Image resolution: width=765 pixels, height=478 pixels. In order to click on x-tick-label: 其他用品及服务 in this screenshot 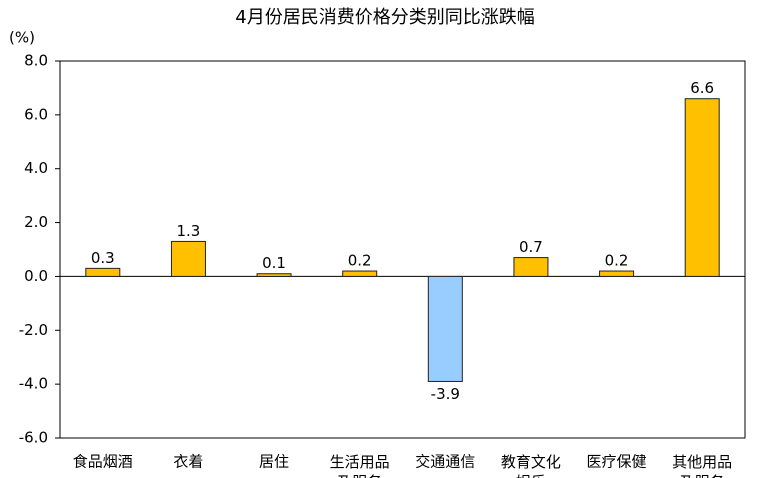, I will do `click(702, 465)`.